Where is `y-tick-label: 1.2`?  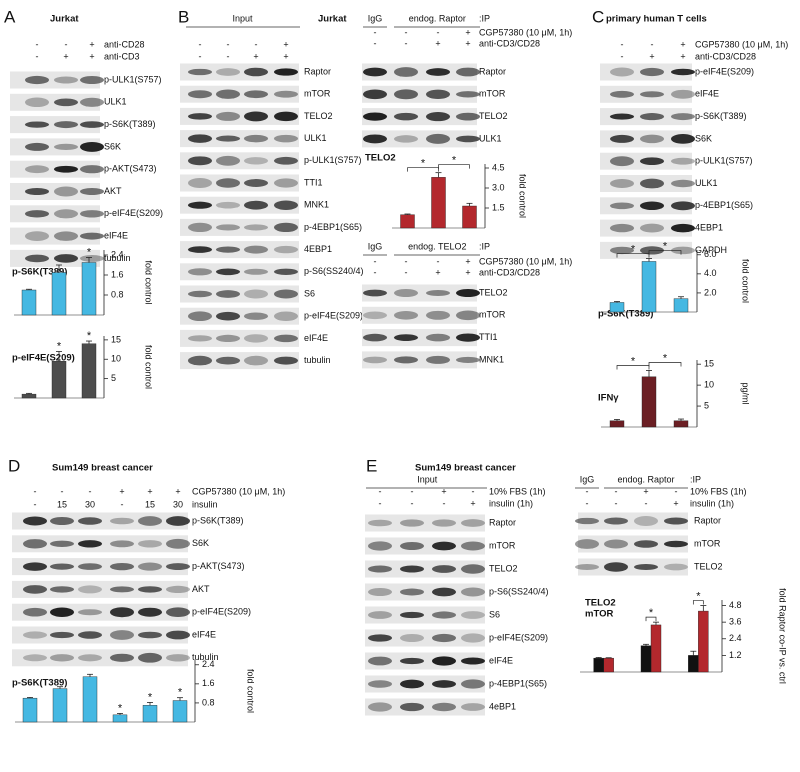 y-tick-label: 1.2 is located at coordinates (735, 655).